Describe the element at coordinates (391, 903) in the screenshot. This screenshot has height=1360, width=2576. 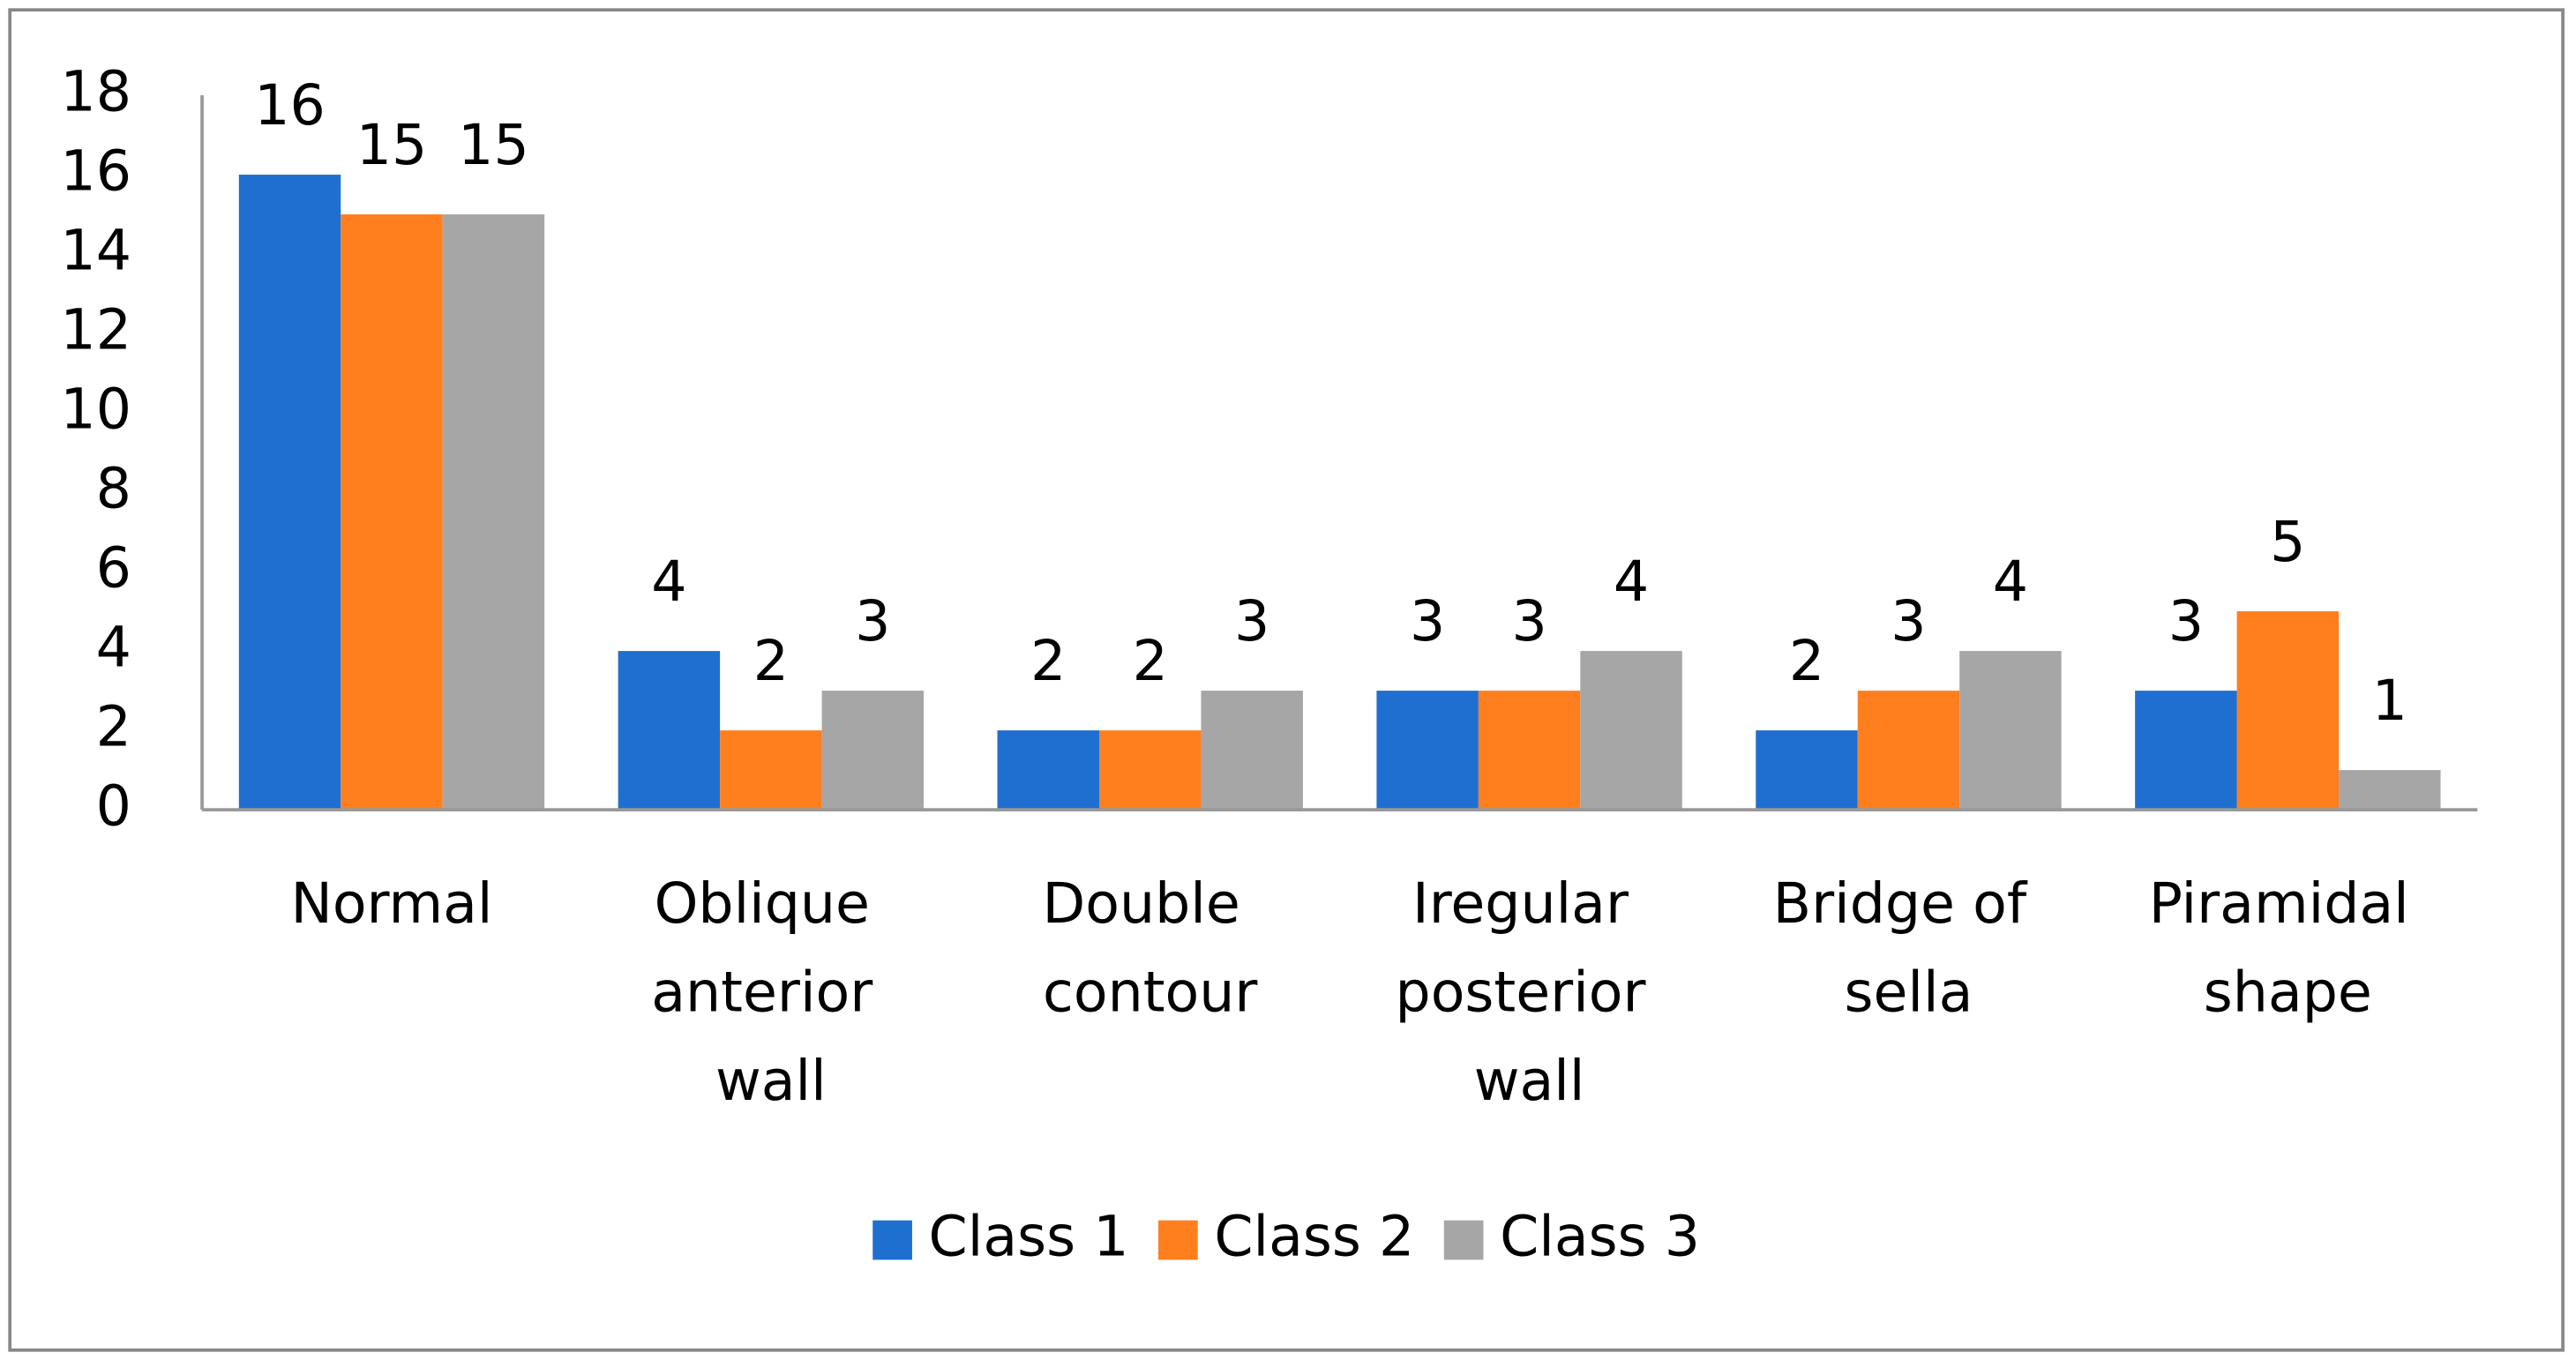
I see `x-tick-label: Normal` at that location.